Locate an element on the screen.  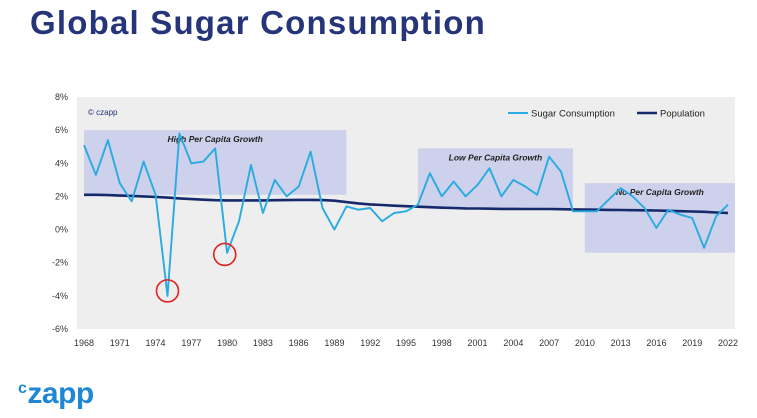
x-tick-label: 1986 is located at coordinates (299, 343).